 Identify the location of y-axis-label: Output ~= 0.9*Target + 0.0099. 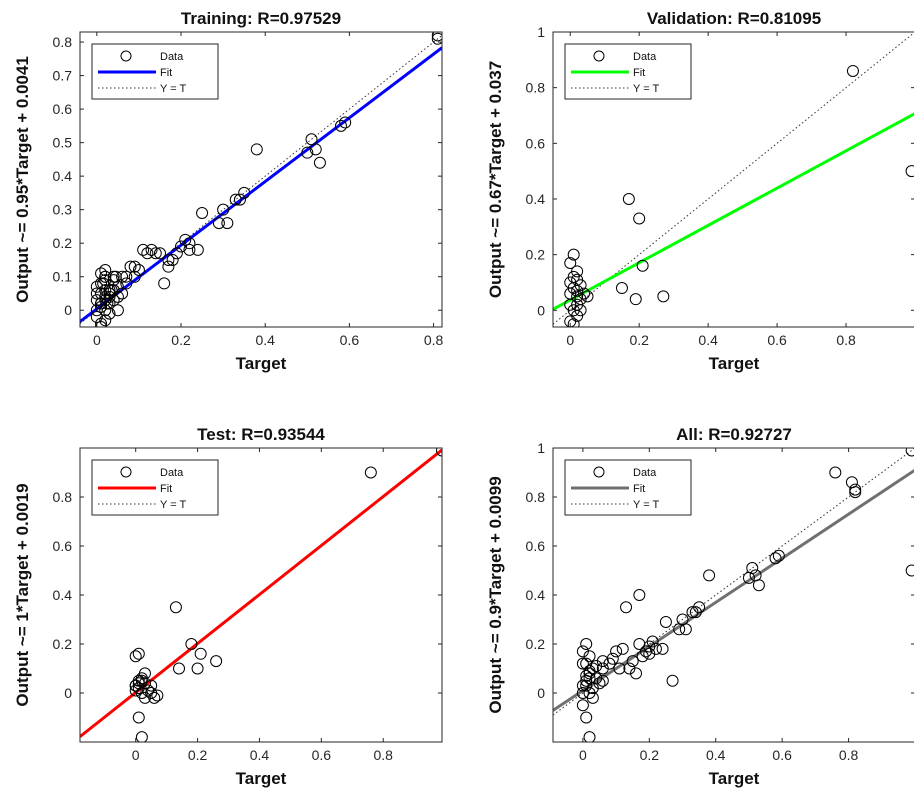
(495, 594).